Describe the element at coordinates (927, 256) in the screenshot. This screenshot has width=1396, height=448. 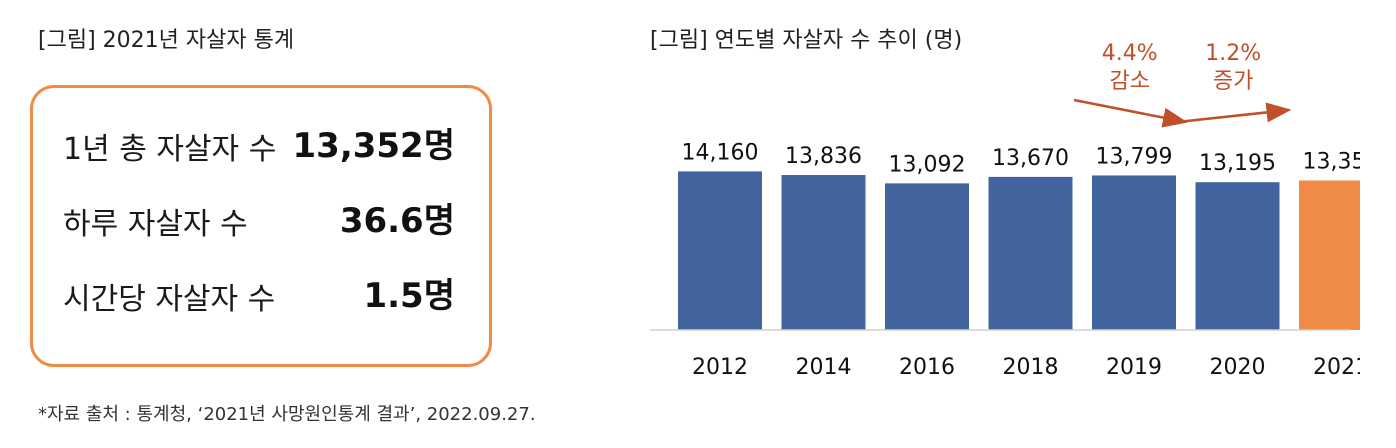
I see `bar-2016` at that location.